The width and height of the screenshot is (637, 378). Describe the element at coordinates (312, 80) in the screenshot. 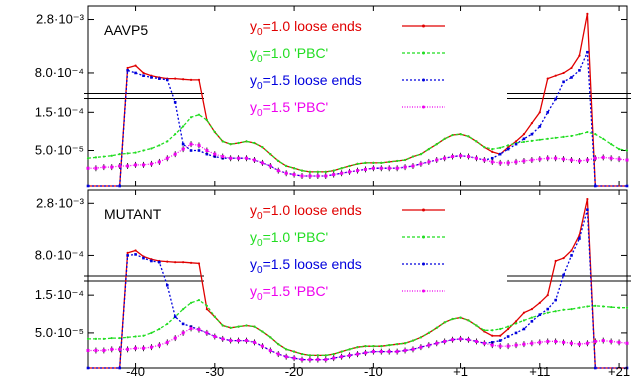

I see `legend-suffix: =1.5 loose ends` at that location.